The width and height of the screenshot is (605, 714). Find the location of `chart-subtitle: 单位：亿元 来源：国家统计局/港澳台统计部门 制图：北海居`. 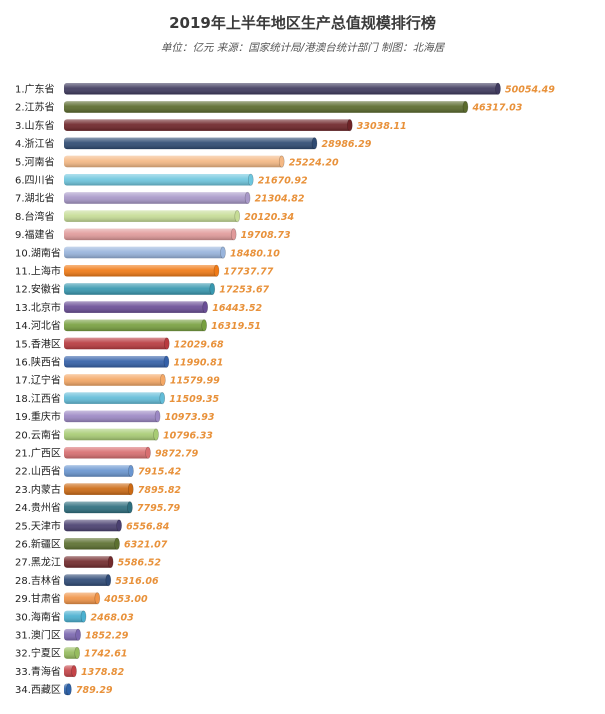

chart-subtitle: 单位：亿元 来源：国家统计局/港澳台统计部门 制图：北海居 is located at coordinates (302, 48).